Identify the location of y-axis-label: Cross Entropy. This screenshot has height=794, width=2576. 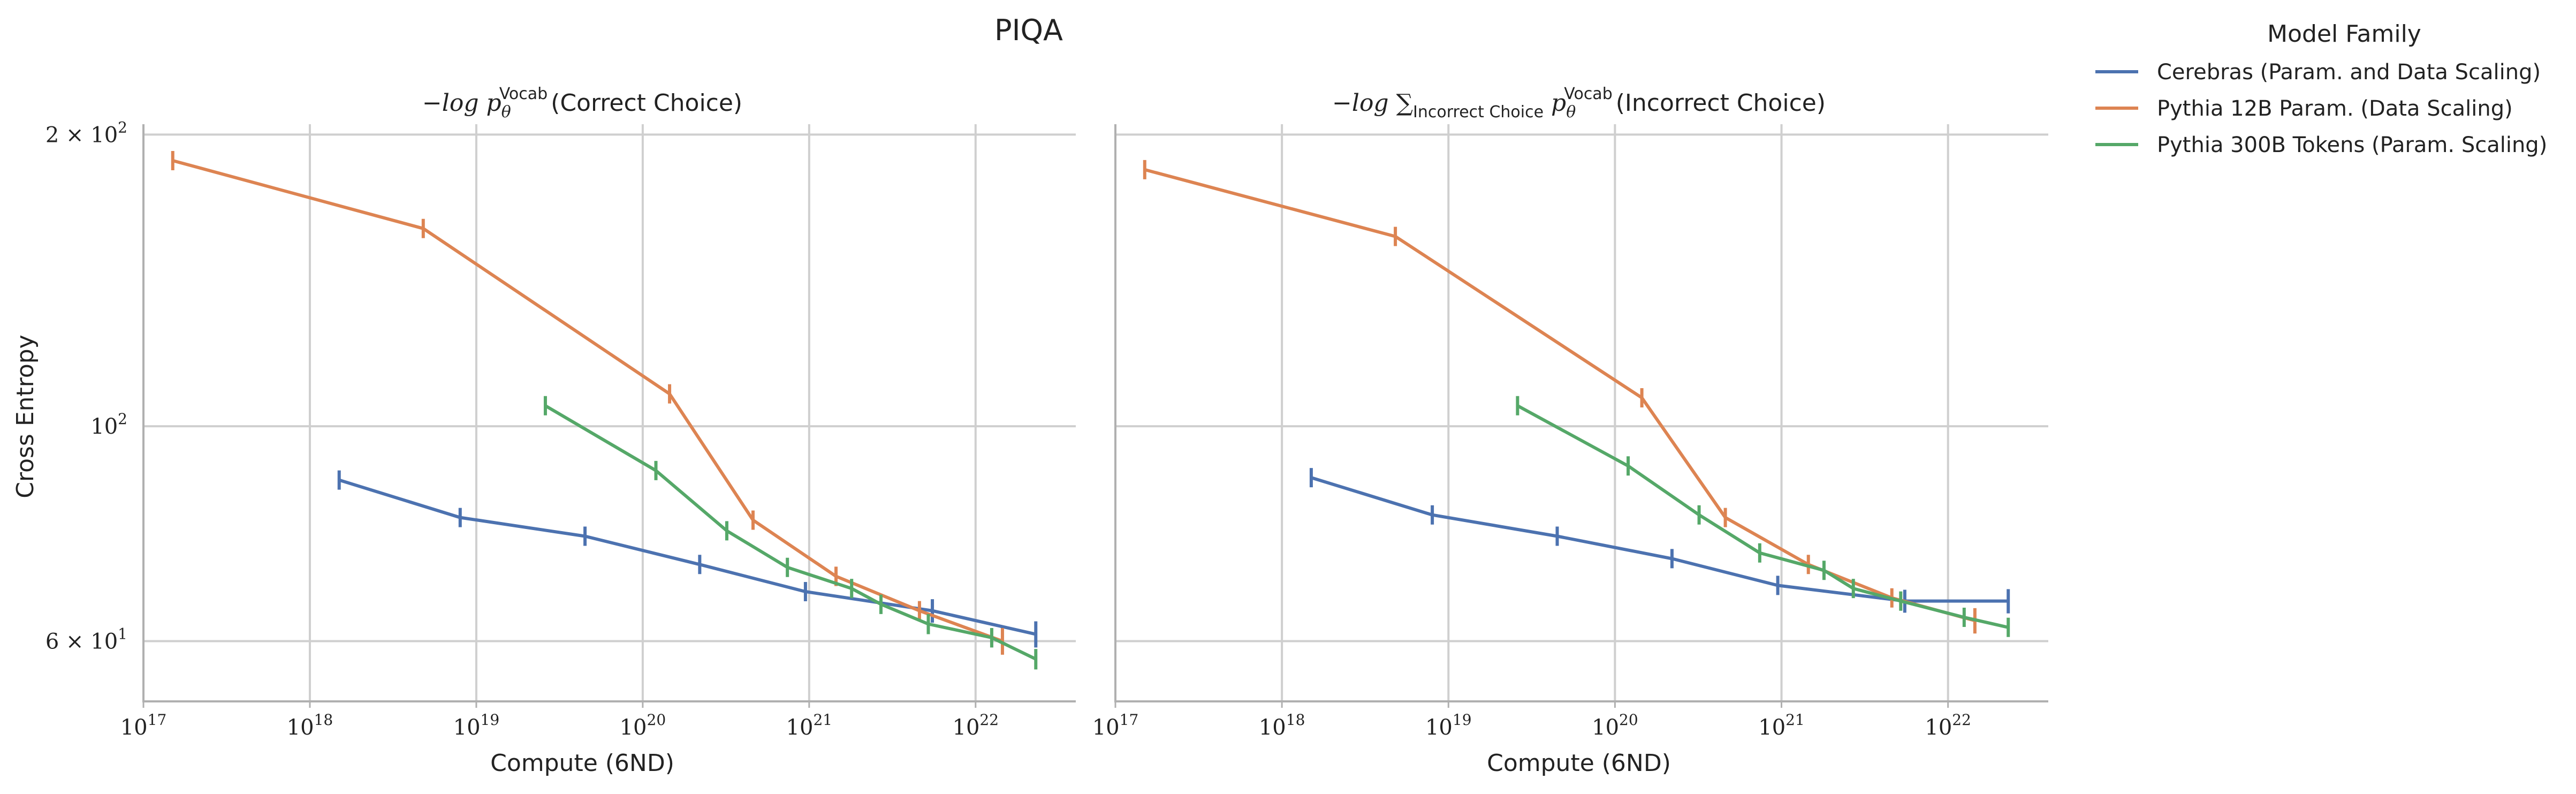
(25, 416).